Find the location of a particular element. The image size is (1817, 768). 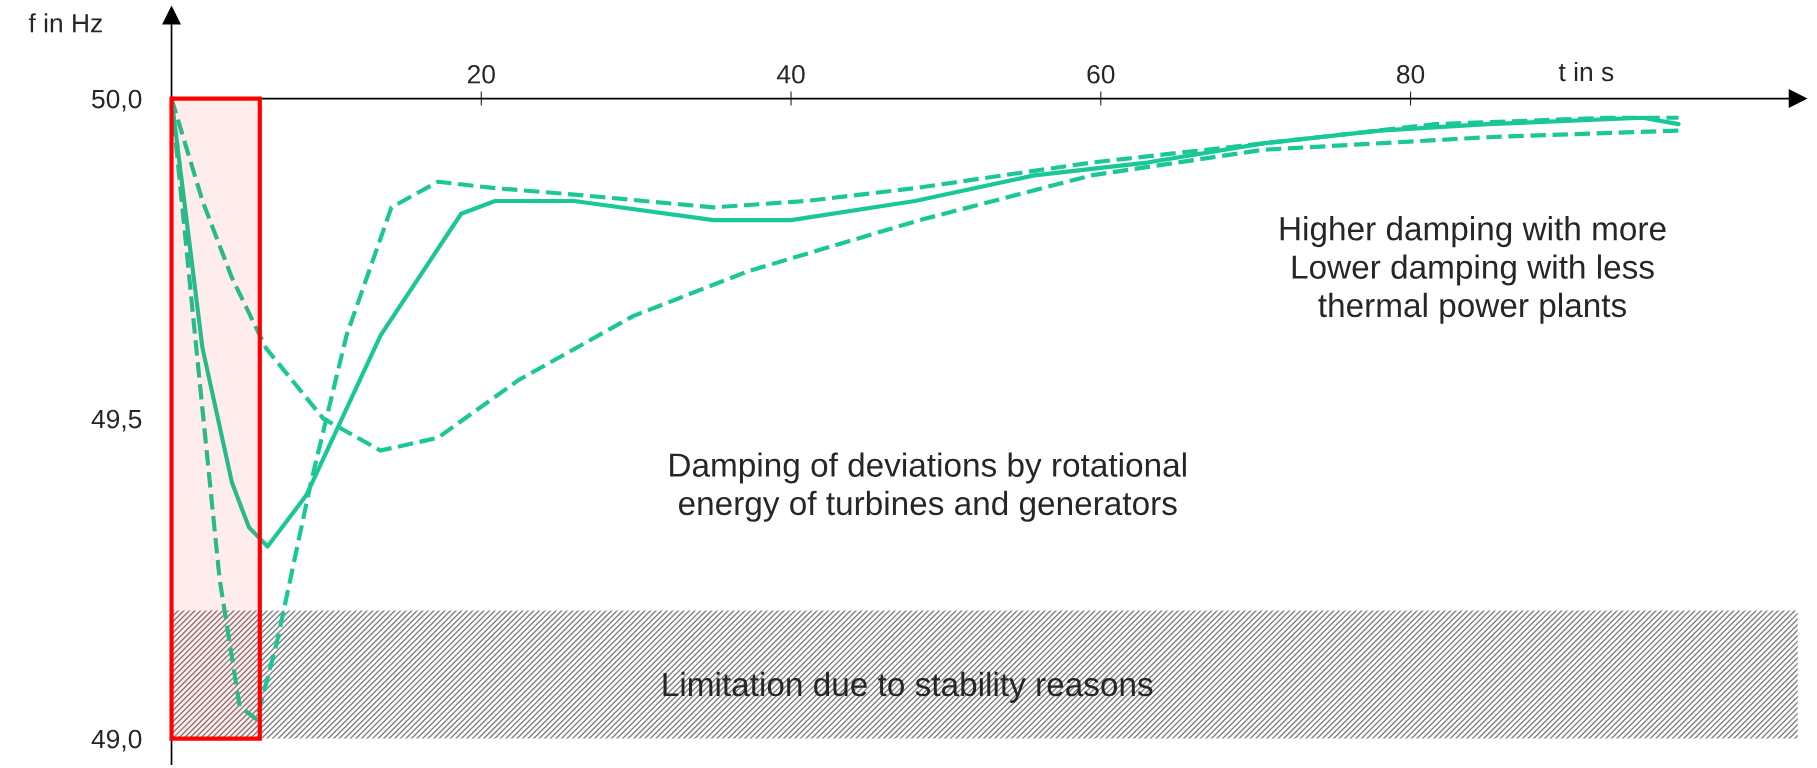

y-tick-label: 50,0 is located at coordinates (117, 100).